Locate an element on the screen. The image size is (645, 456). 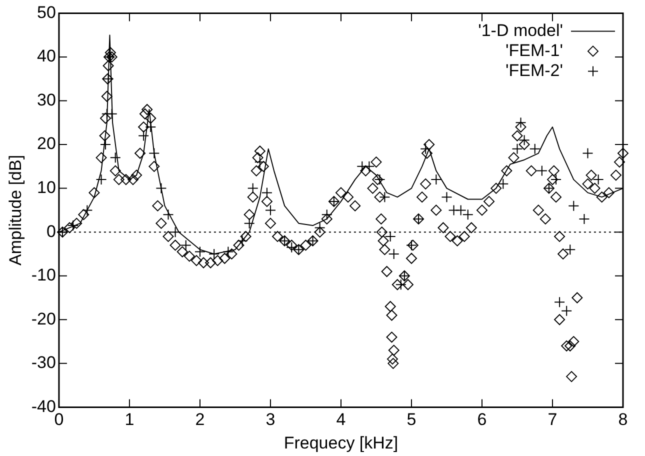
x-tick-label: 8 is located at coordinates (623, 420).